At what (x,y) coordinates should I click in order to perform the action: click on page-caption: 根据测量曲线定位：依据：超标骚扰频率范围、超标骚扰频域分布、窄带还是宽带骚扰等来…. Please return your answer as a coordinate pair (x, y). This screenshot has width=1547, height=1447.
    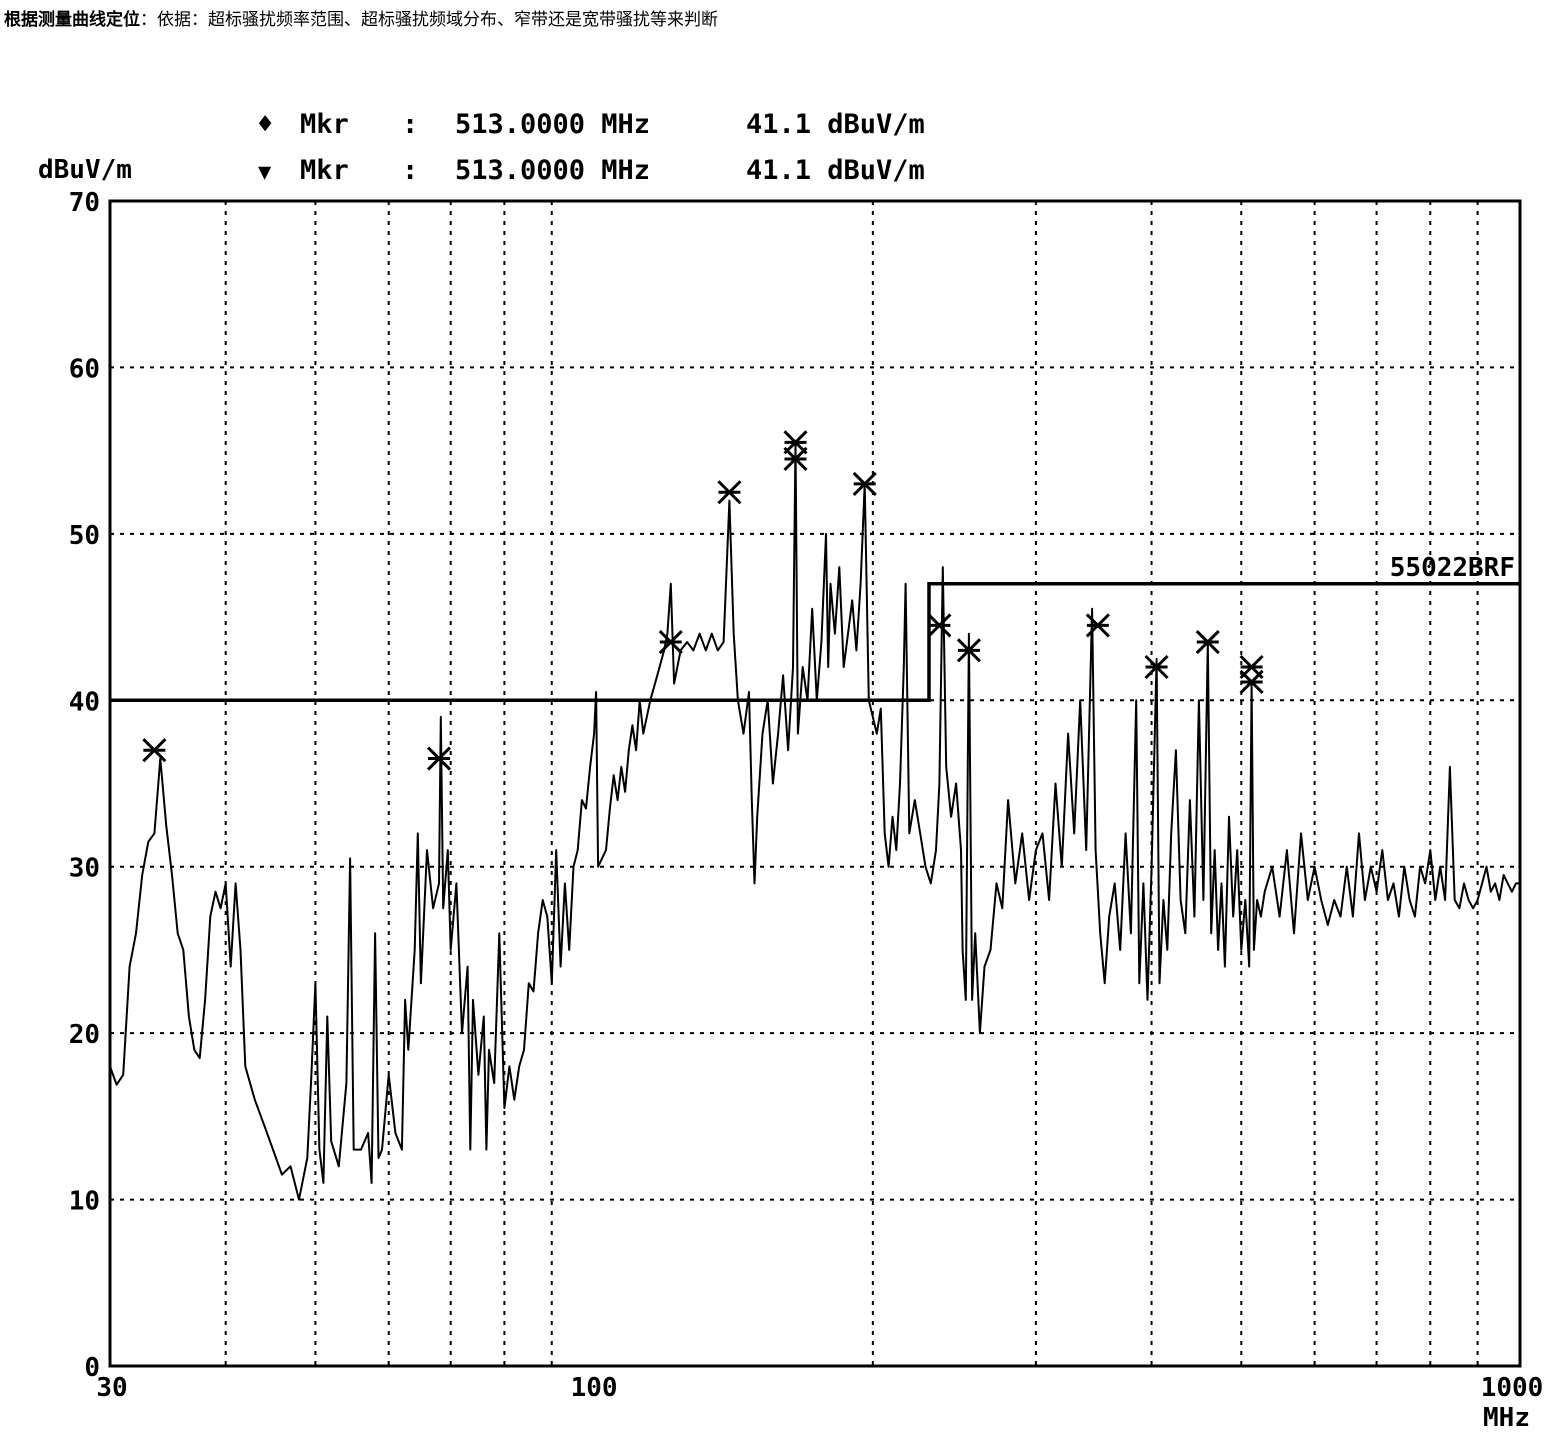
    Looking at the image, I should click on (361, 20).